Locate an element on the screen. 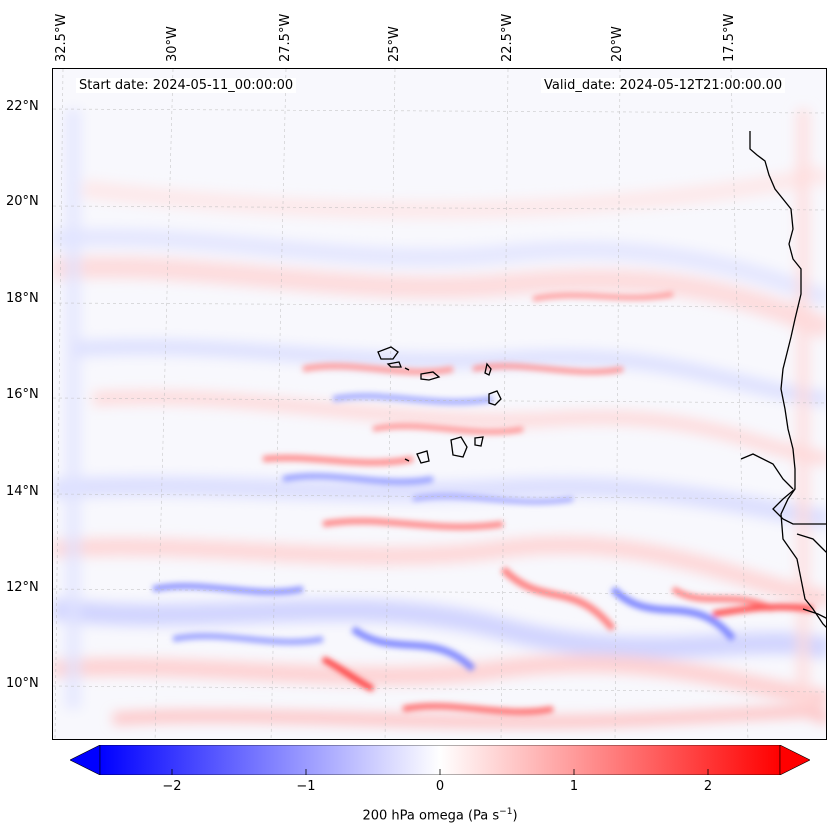  colorbar-label: 200 hPa omega (Pa s−1) is located at coordinates (418, 815).